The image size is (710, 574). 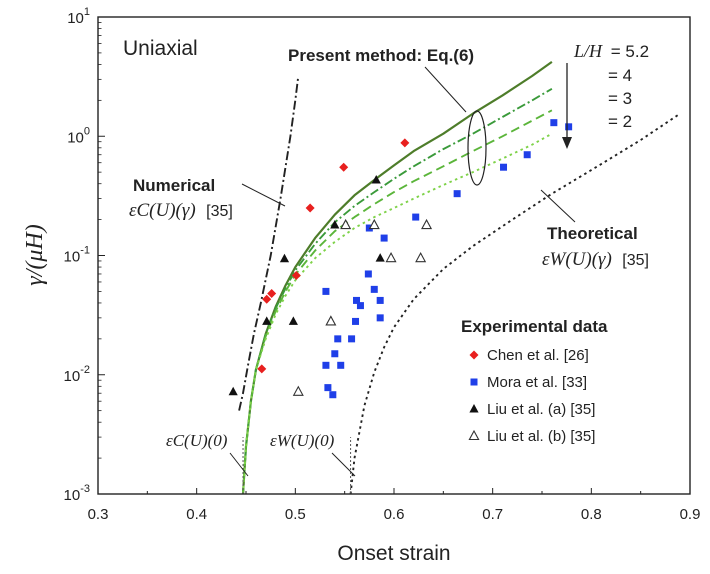 What do you see at coordinates (343, 464) in the screenshot?
I see `ew0-leader` at bounding box center [343, 464].